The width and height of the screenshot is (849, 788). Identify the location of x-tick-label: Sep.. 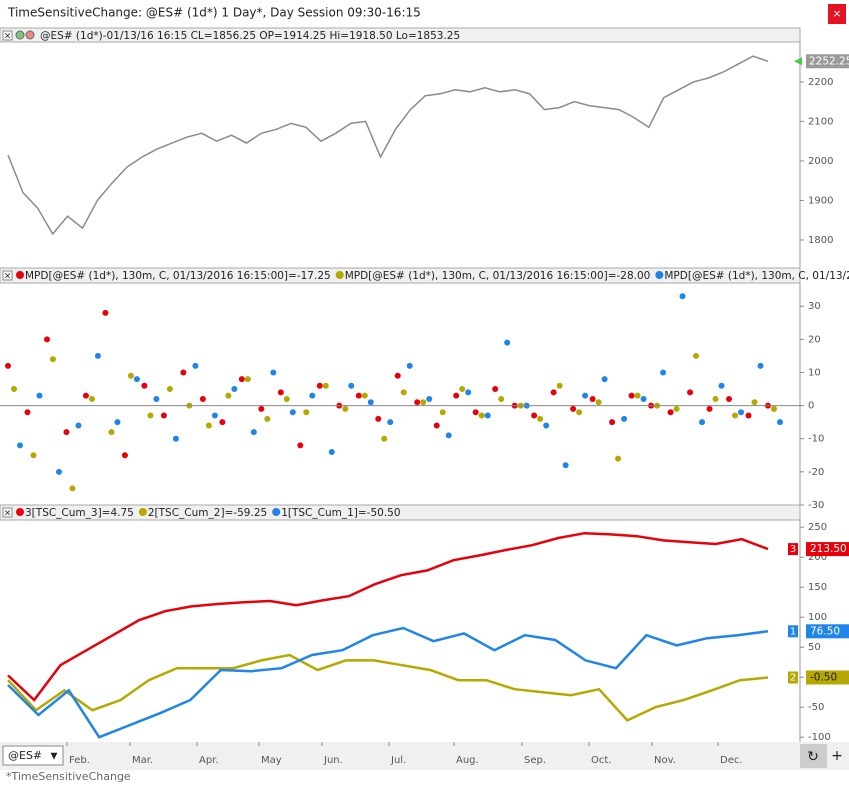
(535, 760).